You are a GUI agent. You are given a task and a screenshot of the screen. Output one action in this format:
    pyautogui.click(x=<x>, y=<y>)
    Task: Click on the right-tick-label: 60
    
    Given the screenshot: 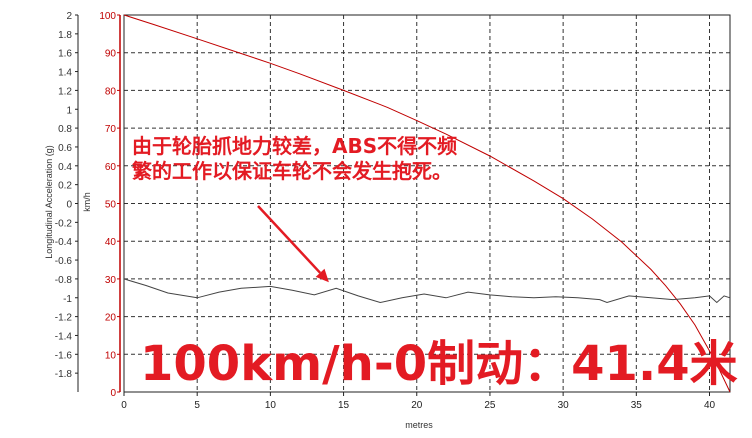 What is the action you would take?
    pyautogui.click(x=111, y=167)
    